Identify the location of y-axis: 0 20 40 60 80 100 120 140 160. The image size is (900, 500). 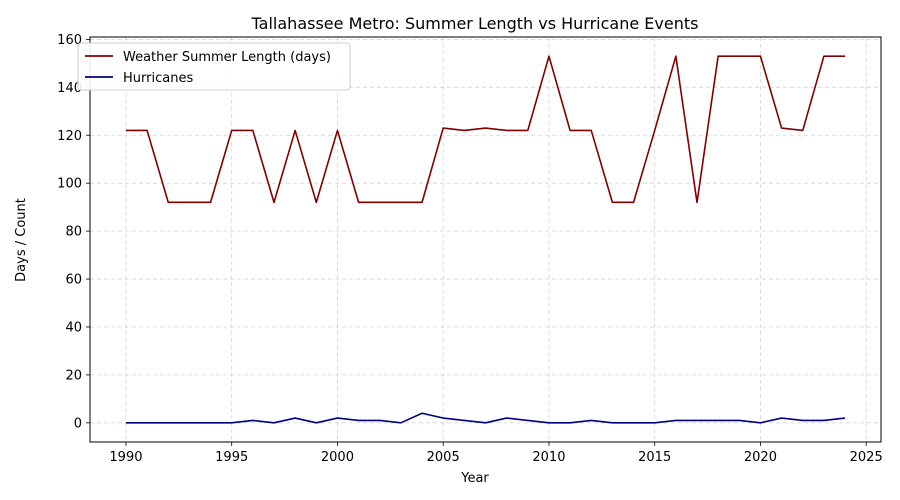
(73, 232).